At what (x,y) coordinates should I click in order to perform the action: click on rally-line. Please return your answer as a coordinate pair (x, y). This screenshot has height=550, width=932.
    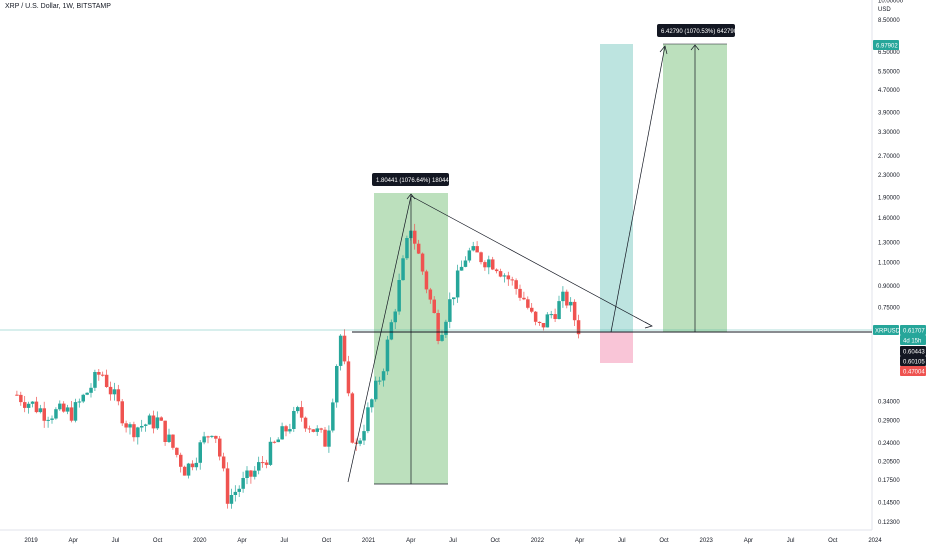
    Looking at the image, I should click on (379, 339).